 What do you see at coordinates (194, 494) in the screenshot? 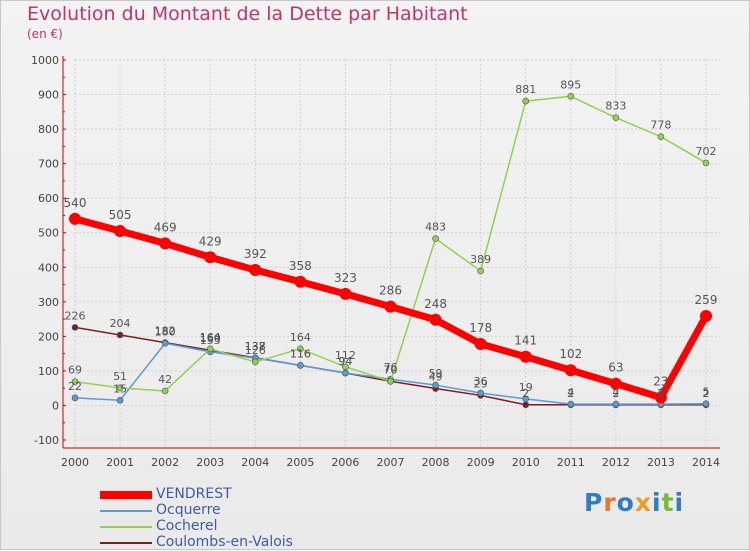
I see `legend-label-vendrest: VENDREST` at bounding box center [194, 494].